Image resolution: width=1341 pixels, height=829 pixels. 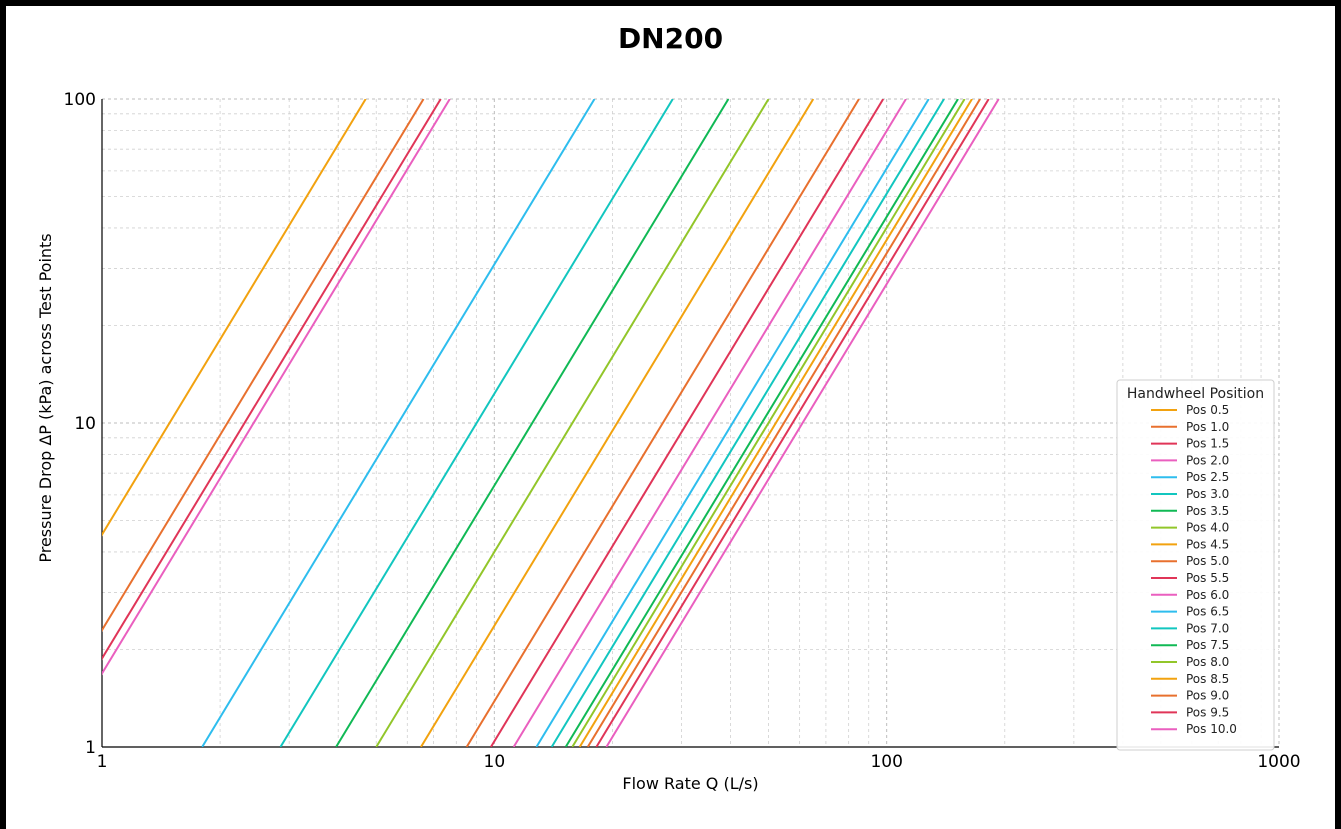 What do you see at coordinates (1207, 645) in the screenshot?
I see `legend-entry: Pos 7.5` at bounding box center [1207, 645].